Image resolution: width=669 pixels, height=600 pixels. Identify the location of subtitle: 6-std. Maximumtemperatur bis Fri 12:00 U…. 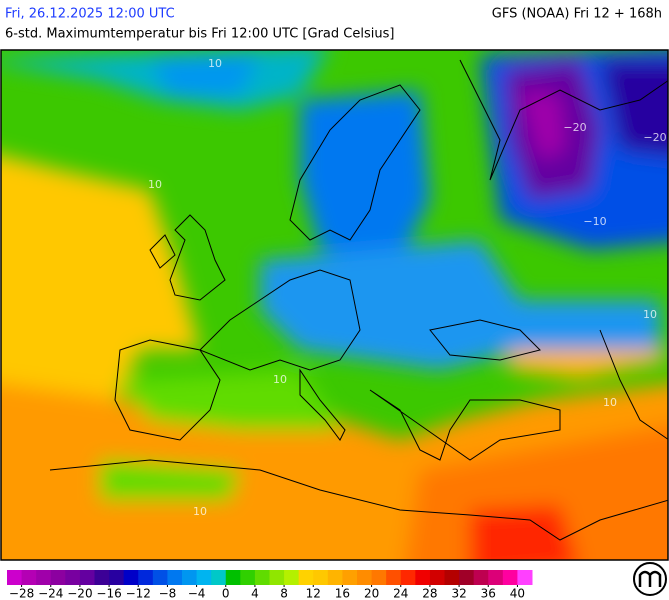
(199, 34).